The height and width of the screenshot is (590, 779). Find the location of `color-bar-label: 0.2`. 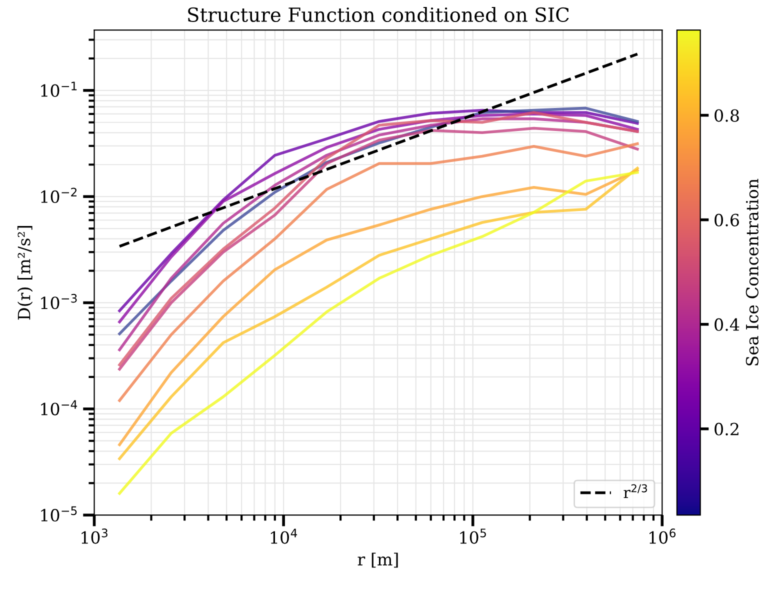

color-bar-label: 0.2 is located at coordinates (726, 429).